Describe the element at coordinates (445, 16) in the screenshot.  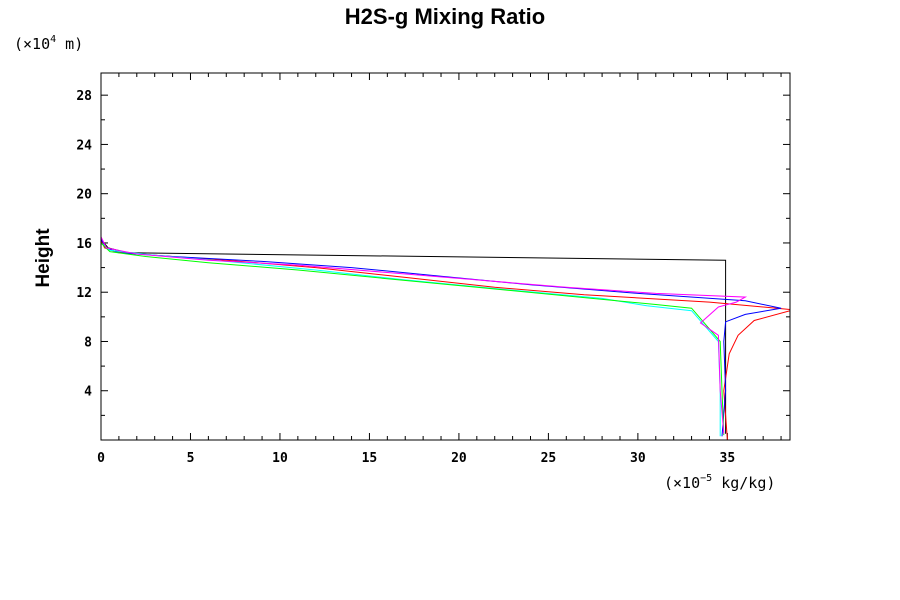
I see `chart-title: H2S-g Mixing Ratio` at that location.